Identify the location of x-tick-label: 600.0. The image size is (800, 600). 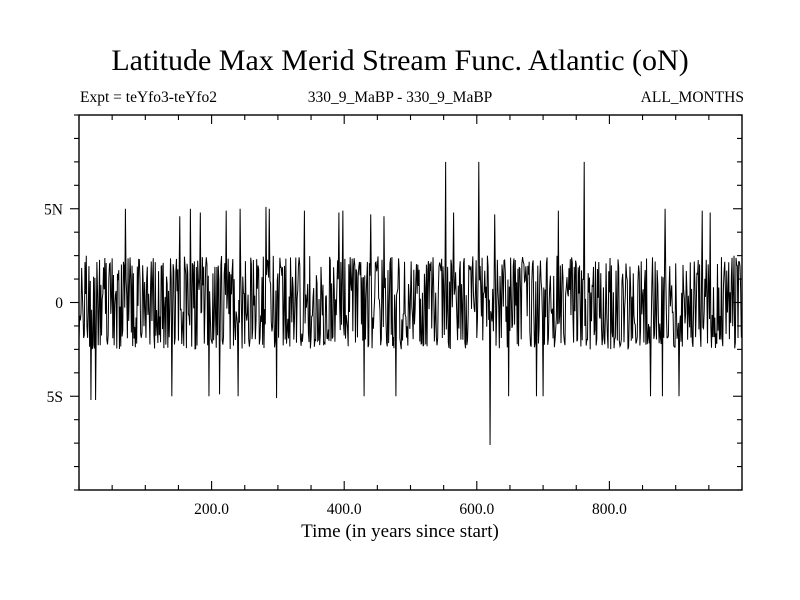
(476, 509).